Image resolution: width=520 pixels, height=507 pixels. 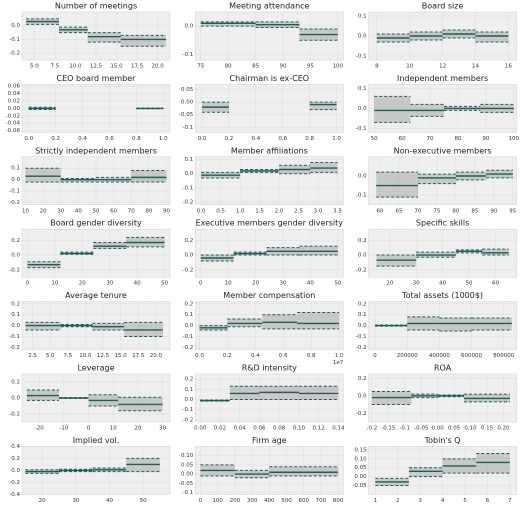 I want to click on x-tick-label: 10, so click(x=54, y=284).